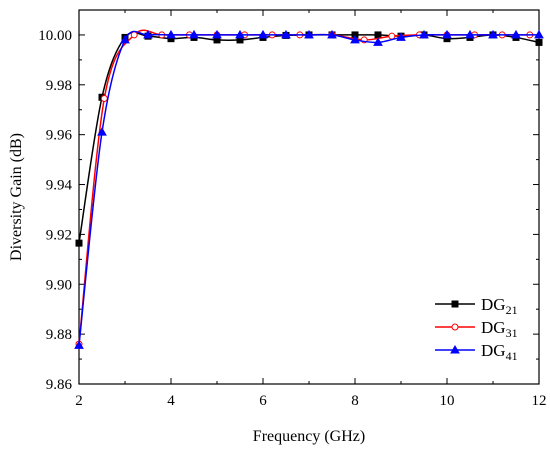 This screenshot has height=449, width=550. I want to click on legend-label: DG21, so click(499, 306).